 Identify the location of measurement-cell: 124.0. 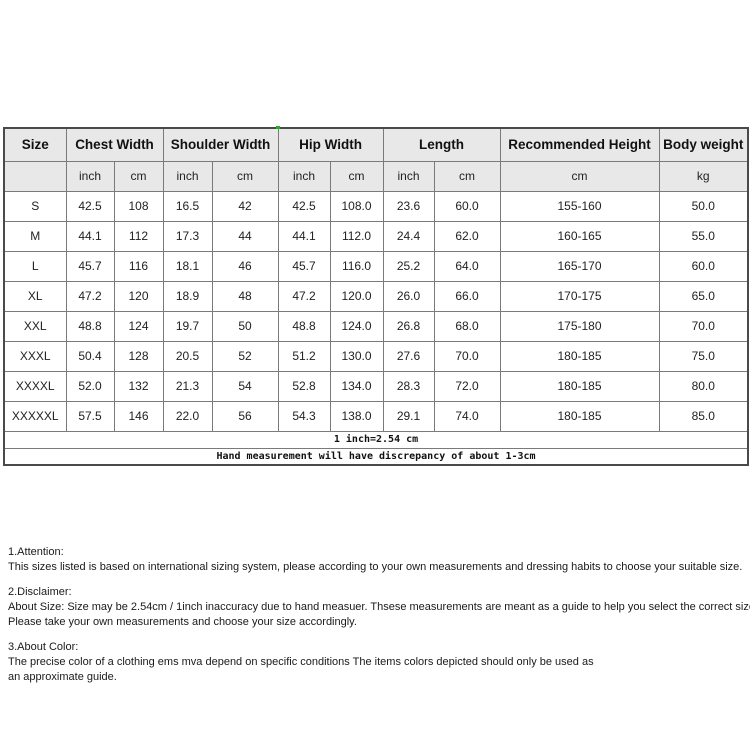
(356, 326).